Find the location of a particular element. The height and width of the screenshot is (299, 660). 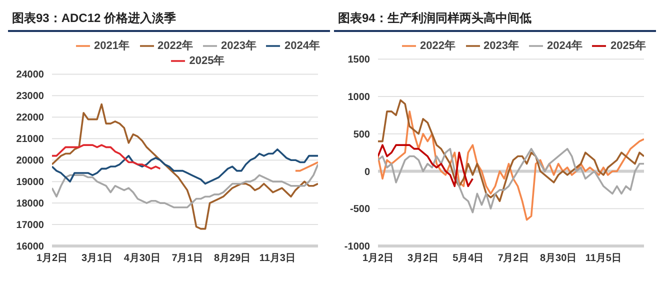

y-tick-label: 20000 is located at coordinates (30, 161).